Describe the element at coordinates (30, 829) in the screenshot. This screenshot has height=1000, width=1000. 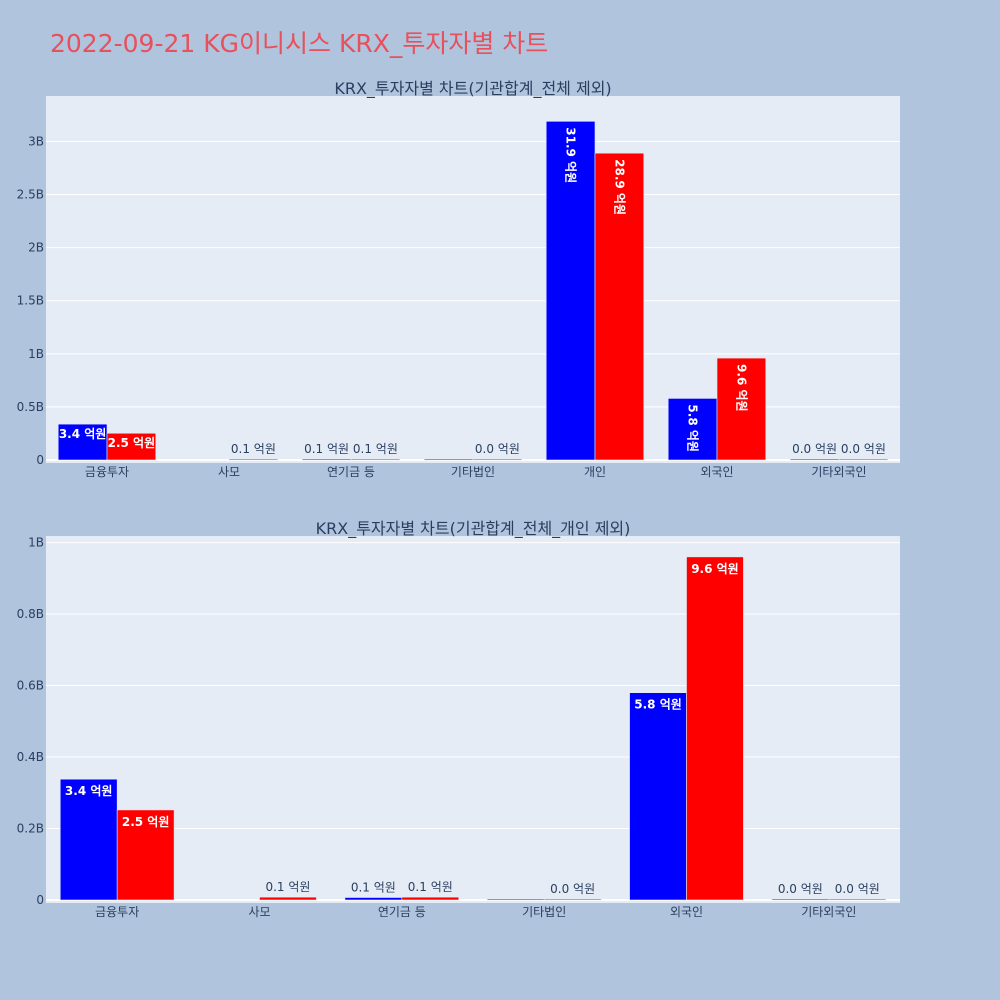
I see `y-tick-label: 0.2B` at that location.